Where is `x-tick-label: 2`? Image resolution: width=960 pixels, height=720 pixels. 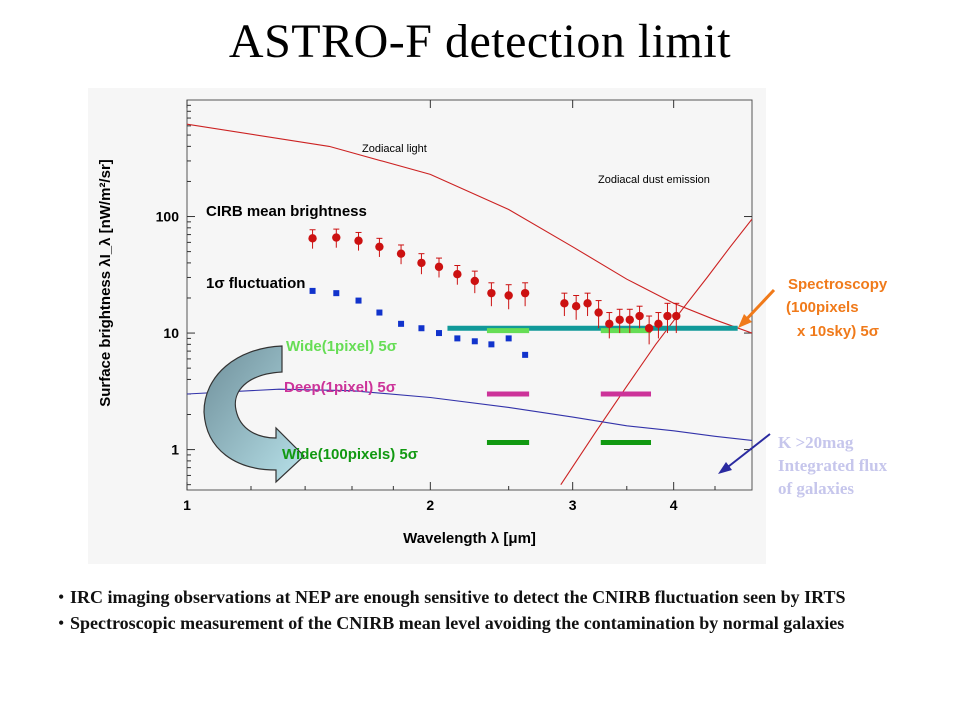 x-tick-label: 2 is located at coordinates (430, 505).